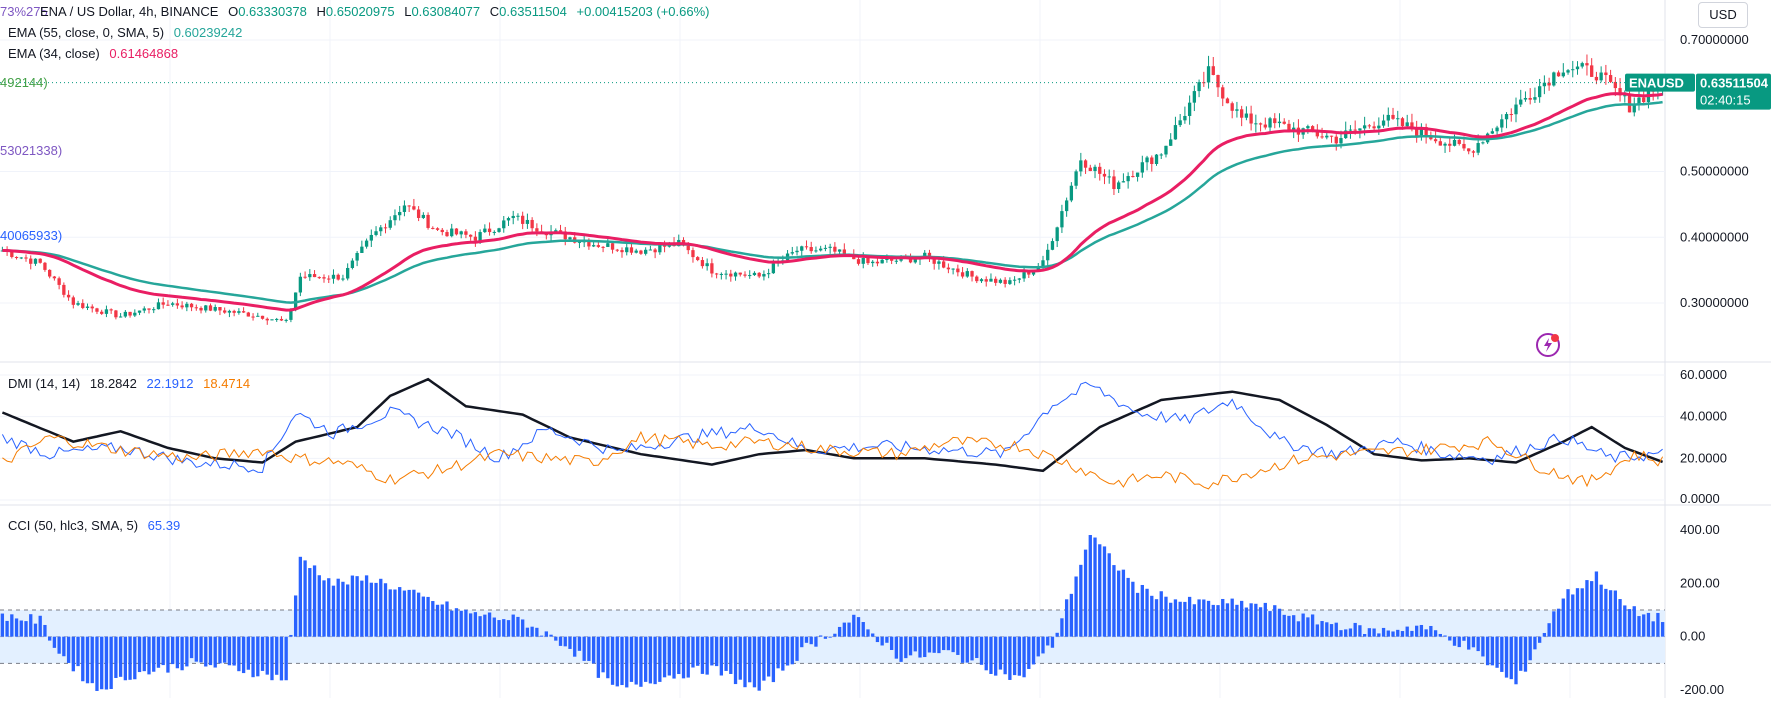 The width and height of the screenshot is (1771, 703). I want to click on dmi-adx-value: 18.2842, so click(113, 383).